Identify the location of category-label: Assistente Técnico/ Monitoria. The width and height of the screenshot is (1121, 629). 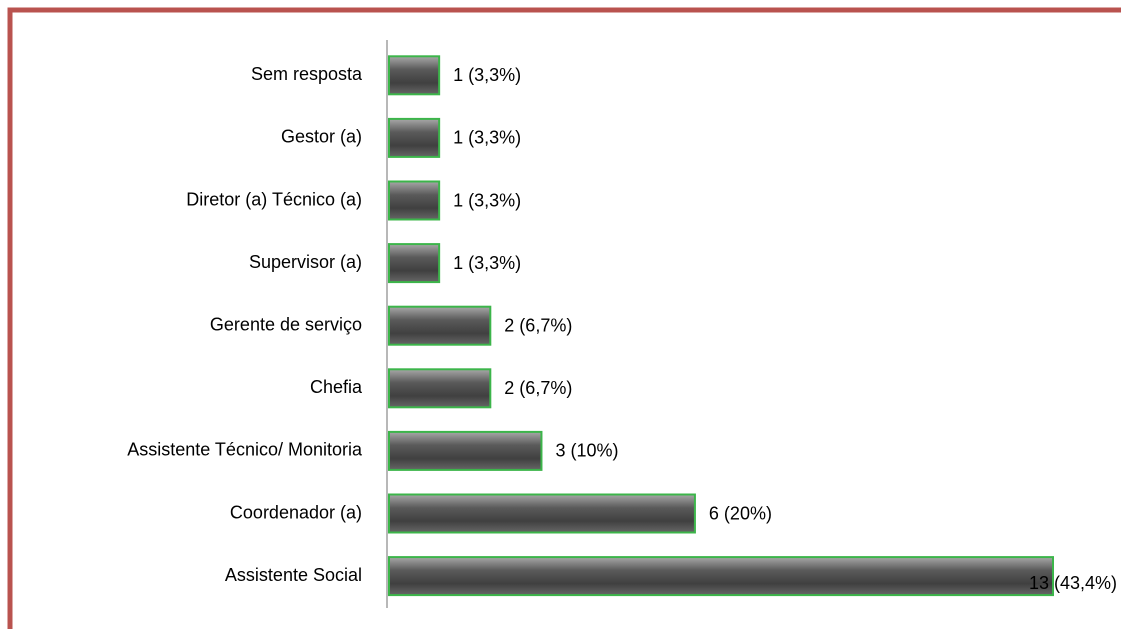
(245, 450).